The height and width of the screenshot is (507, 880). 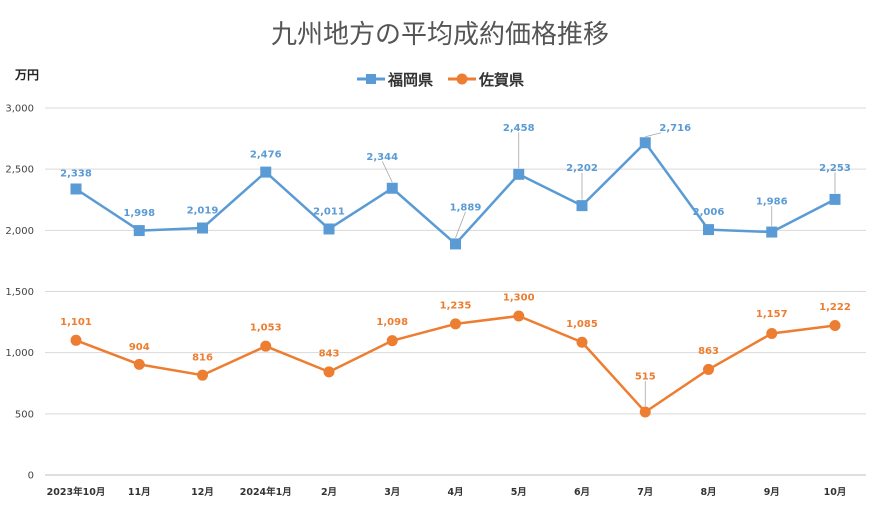 What do you see at coordinates (19, 353) in the screenshot?
I see `y-tick-label: 1,000` at bounding box center [19, 353].